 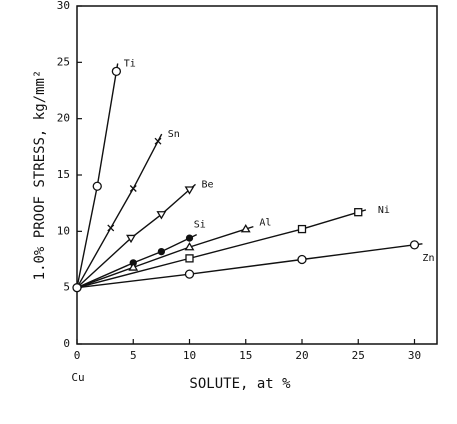 I want to click on x-axis-title: SOLUTE, at %, so click(x=240, y=384).